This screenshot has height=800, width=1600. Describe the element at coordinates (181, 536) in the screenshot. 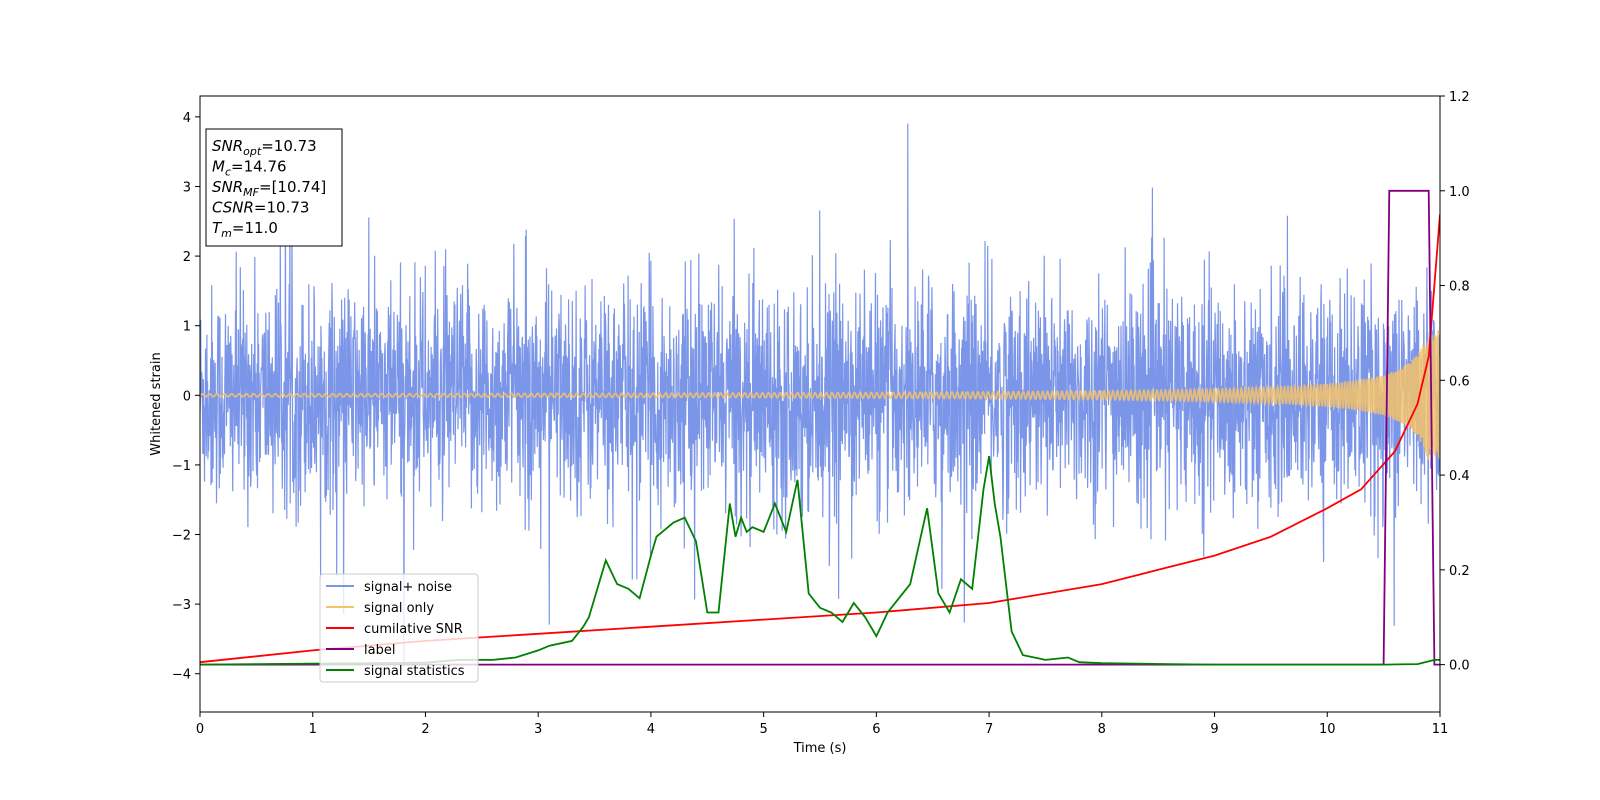

I see `y-tick-label: −2` at that location.